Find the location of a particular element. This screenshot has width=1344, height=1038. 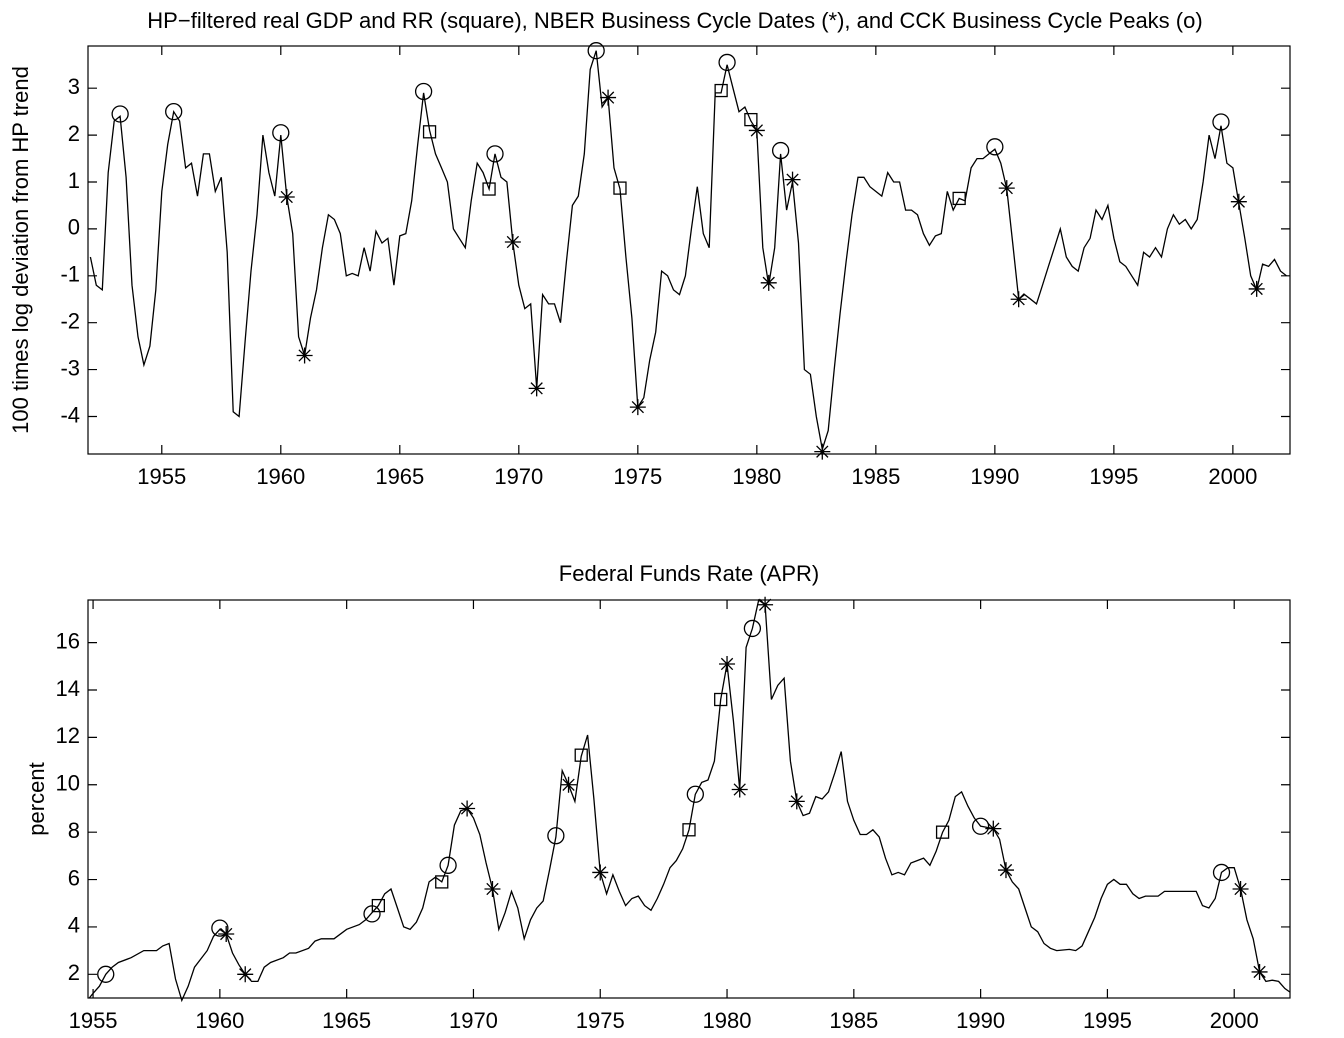

y-tick-label: 14 is located at coordinates (68, 688).